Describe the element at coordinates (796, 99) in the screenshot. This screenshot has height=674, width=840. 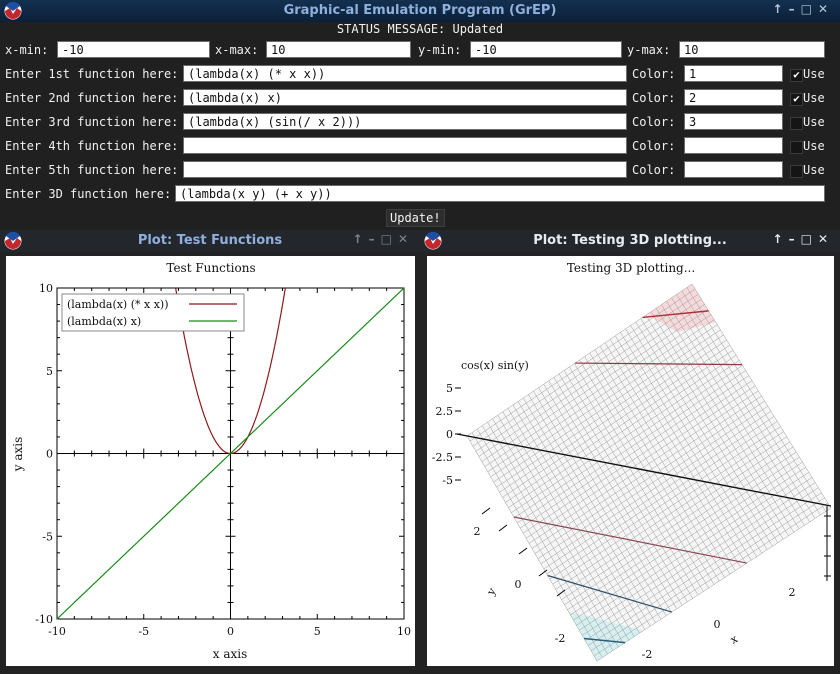
I see `use-2-checkbox: ✔` at that location.